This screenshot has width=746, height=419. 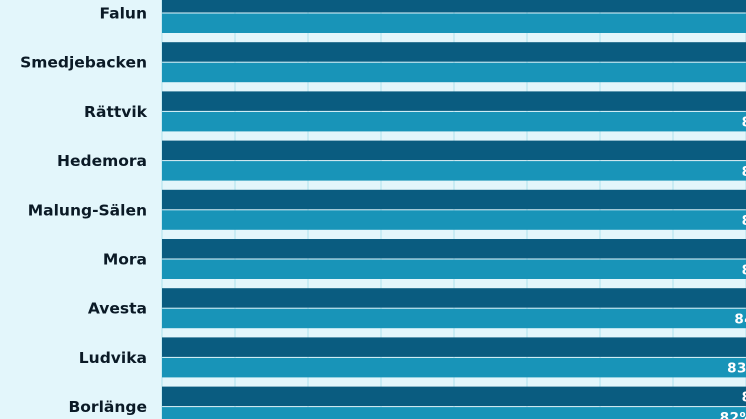 I want to click on bar-group: 90%87%Falun, so click(x=422, y=16).